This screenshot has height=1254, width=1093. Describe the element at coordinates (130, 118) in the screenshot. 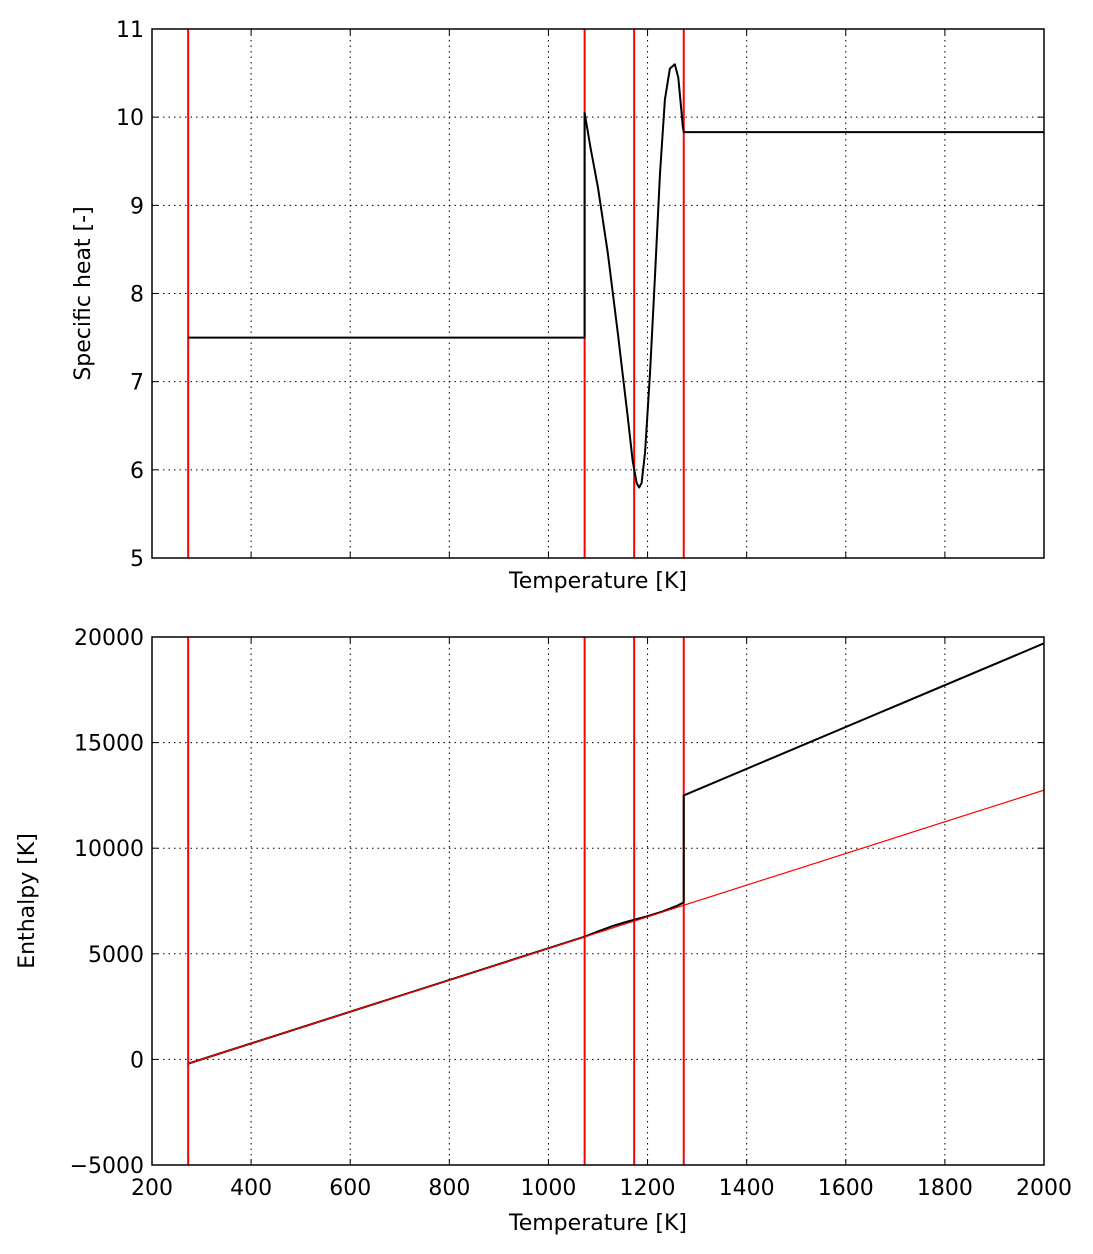

I see `y-tick-label: 10` at that location.